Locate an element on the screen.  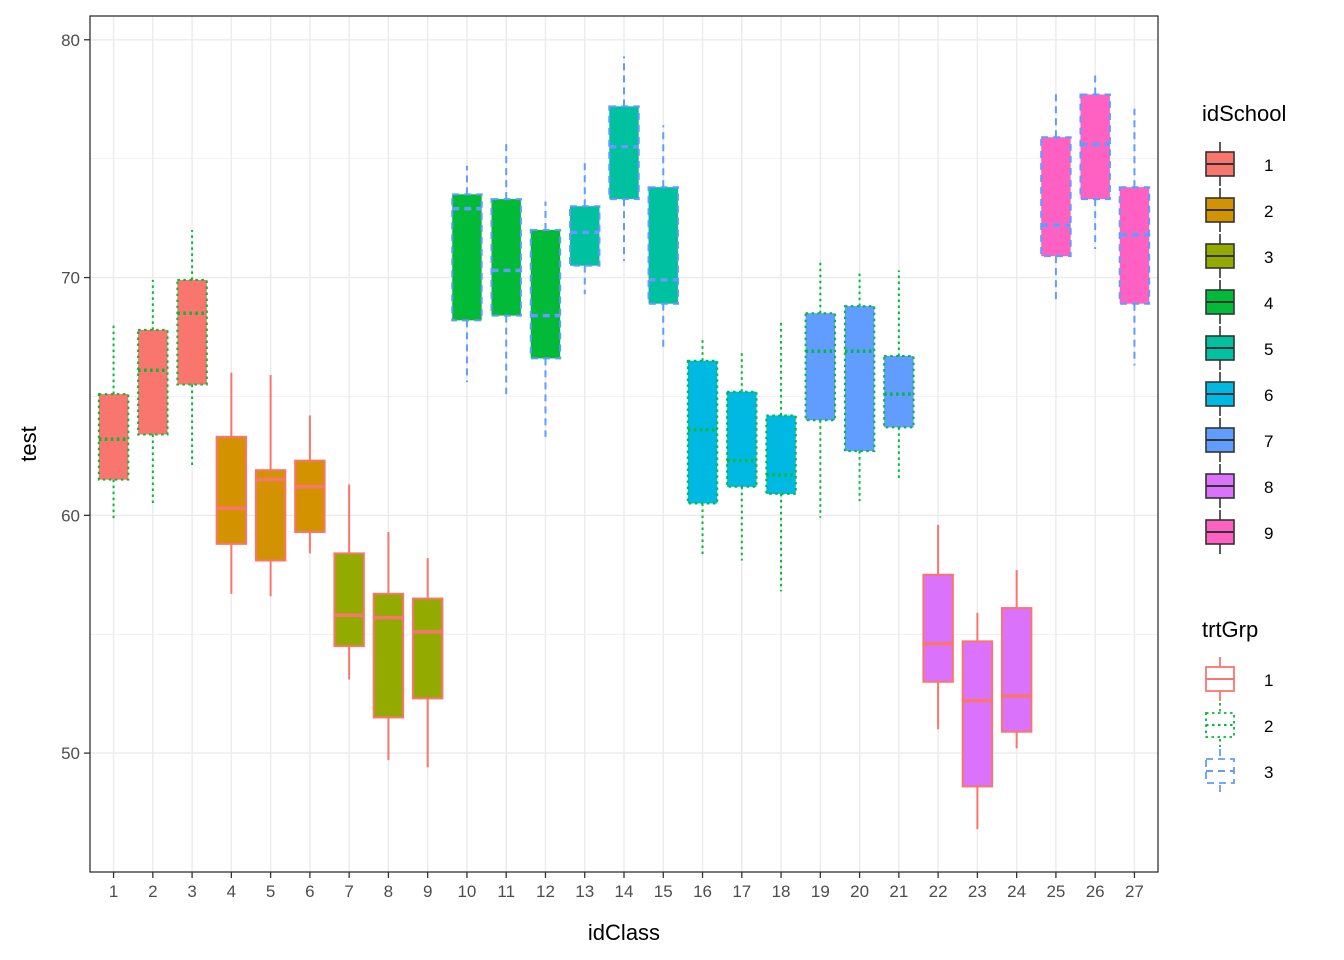
x-tick-label: 4 is located at coordinates (231, 891).